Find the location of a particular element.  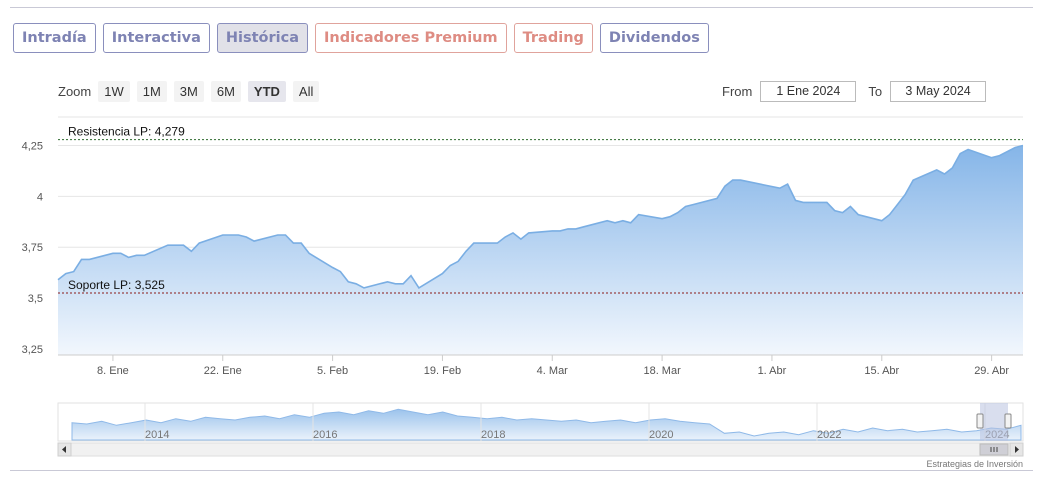

x-tick-label: 1. Abr is located at coordinates (772, 371).